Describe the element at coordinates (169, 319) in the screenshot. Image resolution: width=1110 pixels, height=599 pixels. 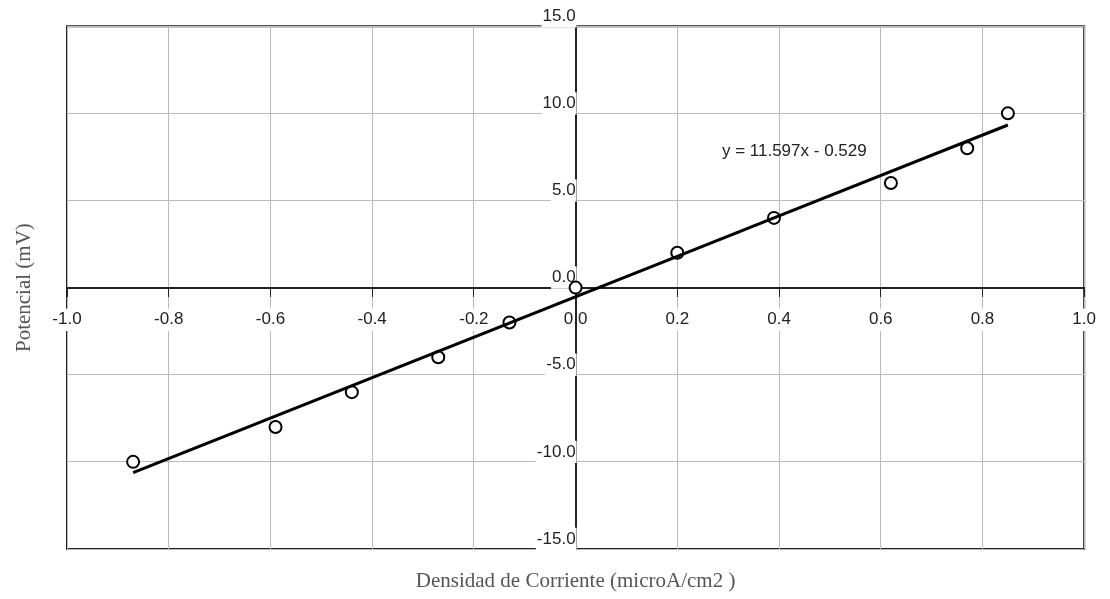
I see `x-tick-label: -0.8` at that location.